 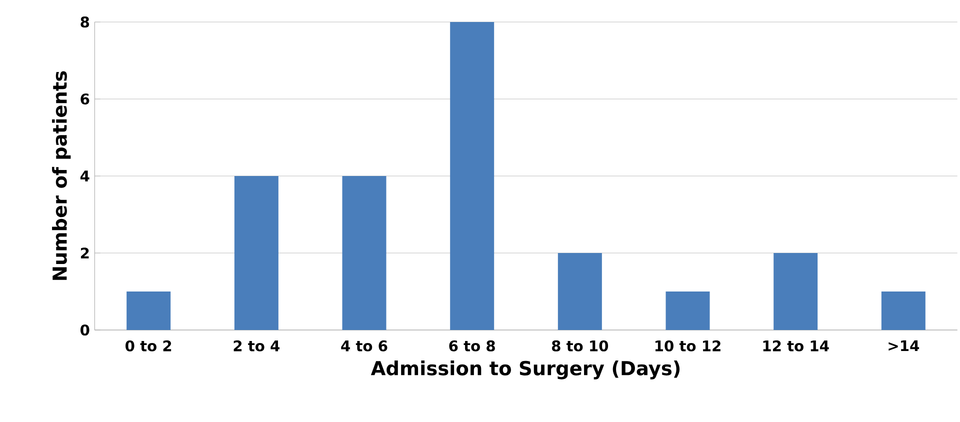 I want to click on x-tick-label: >14, so click(x=904, y=346).